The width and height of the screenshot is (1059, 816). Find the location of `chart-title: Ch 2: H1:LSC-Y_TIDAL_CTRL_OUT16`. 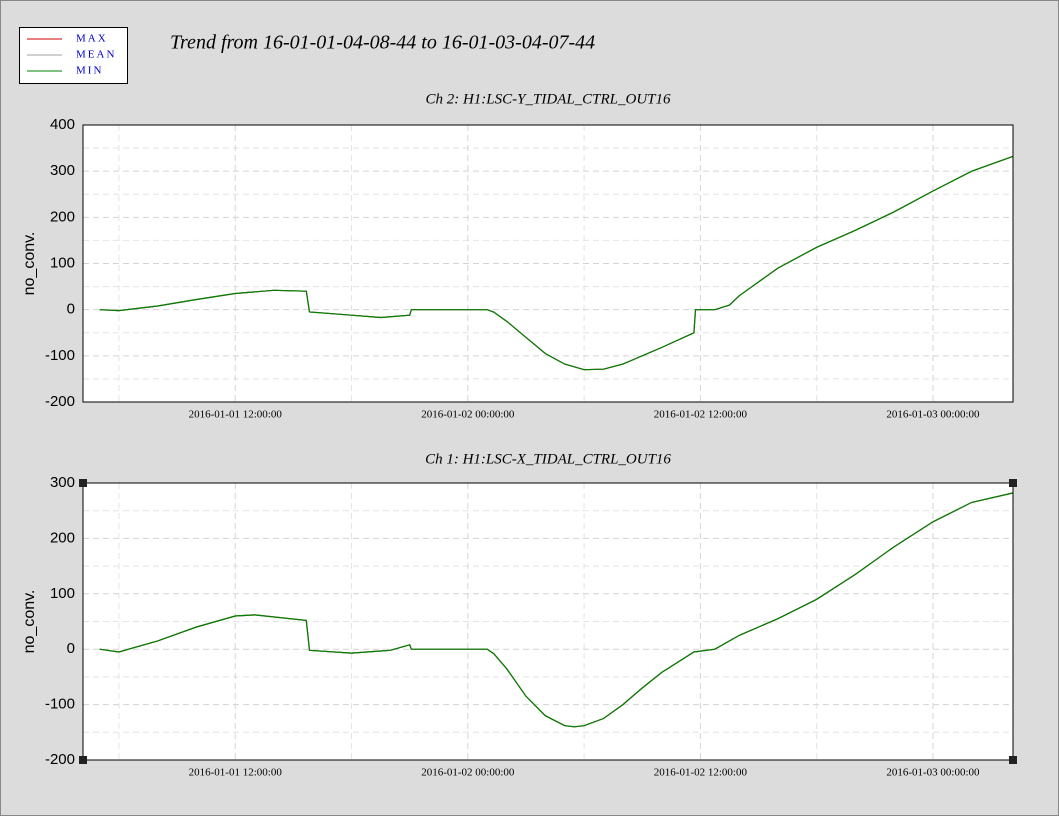

chart-title: Ch 2: H1:LSC-Y_TIDAL_CTRL_OUT16 is located at coordinates (548, 99).